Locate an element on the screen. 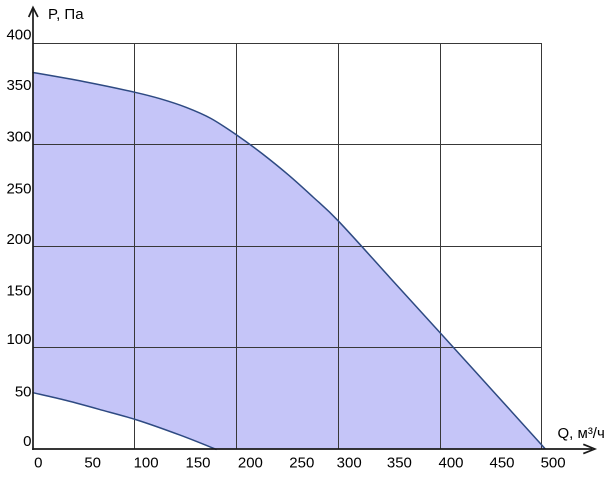  svg-text: Q, м³/ч is located at coordinates (581, 433).